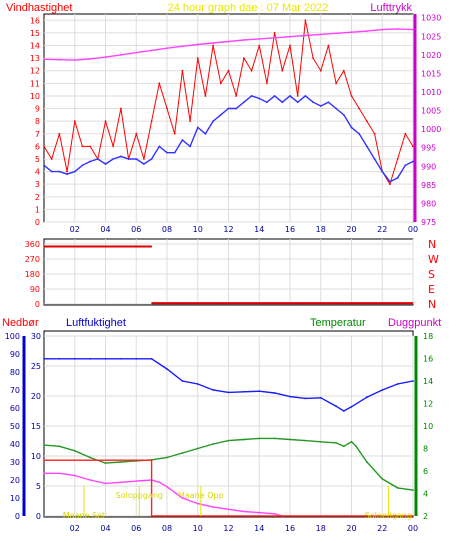 The image size is (460, 543). What do you see at coordinates (259, 229) in the screenshot?
I see `wind-hour-tick-label: 14` at bounding box center [259, 229].